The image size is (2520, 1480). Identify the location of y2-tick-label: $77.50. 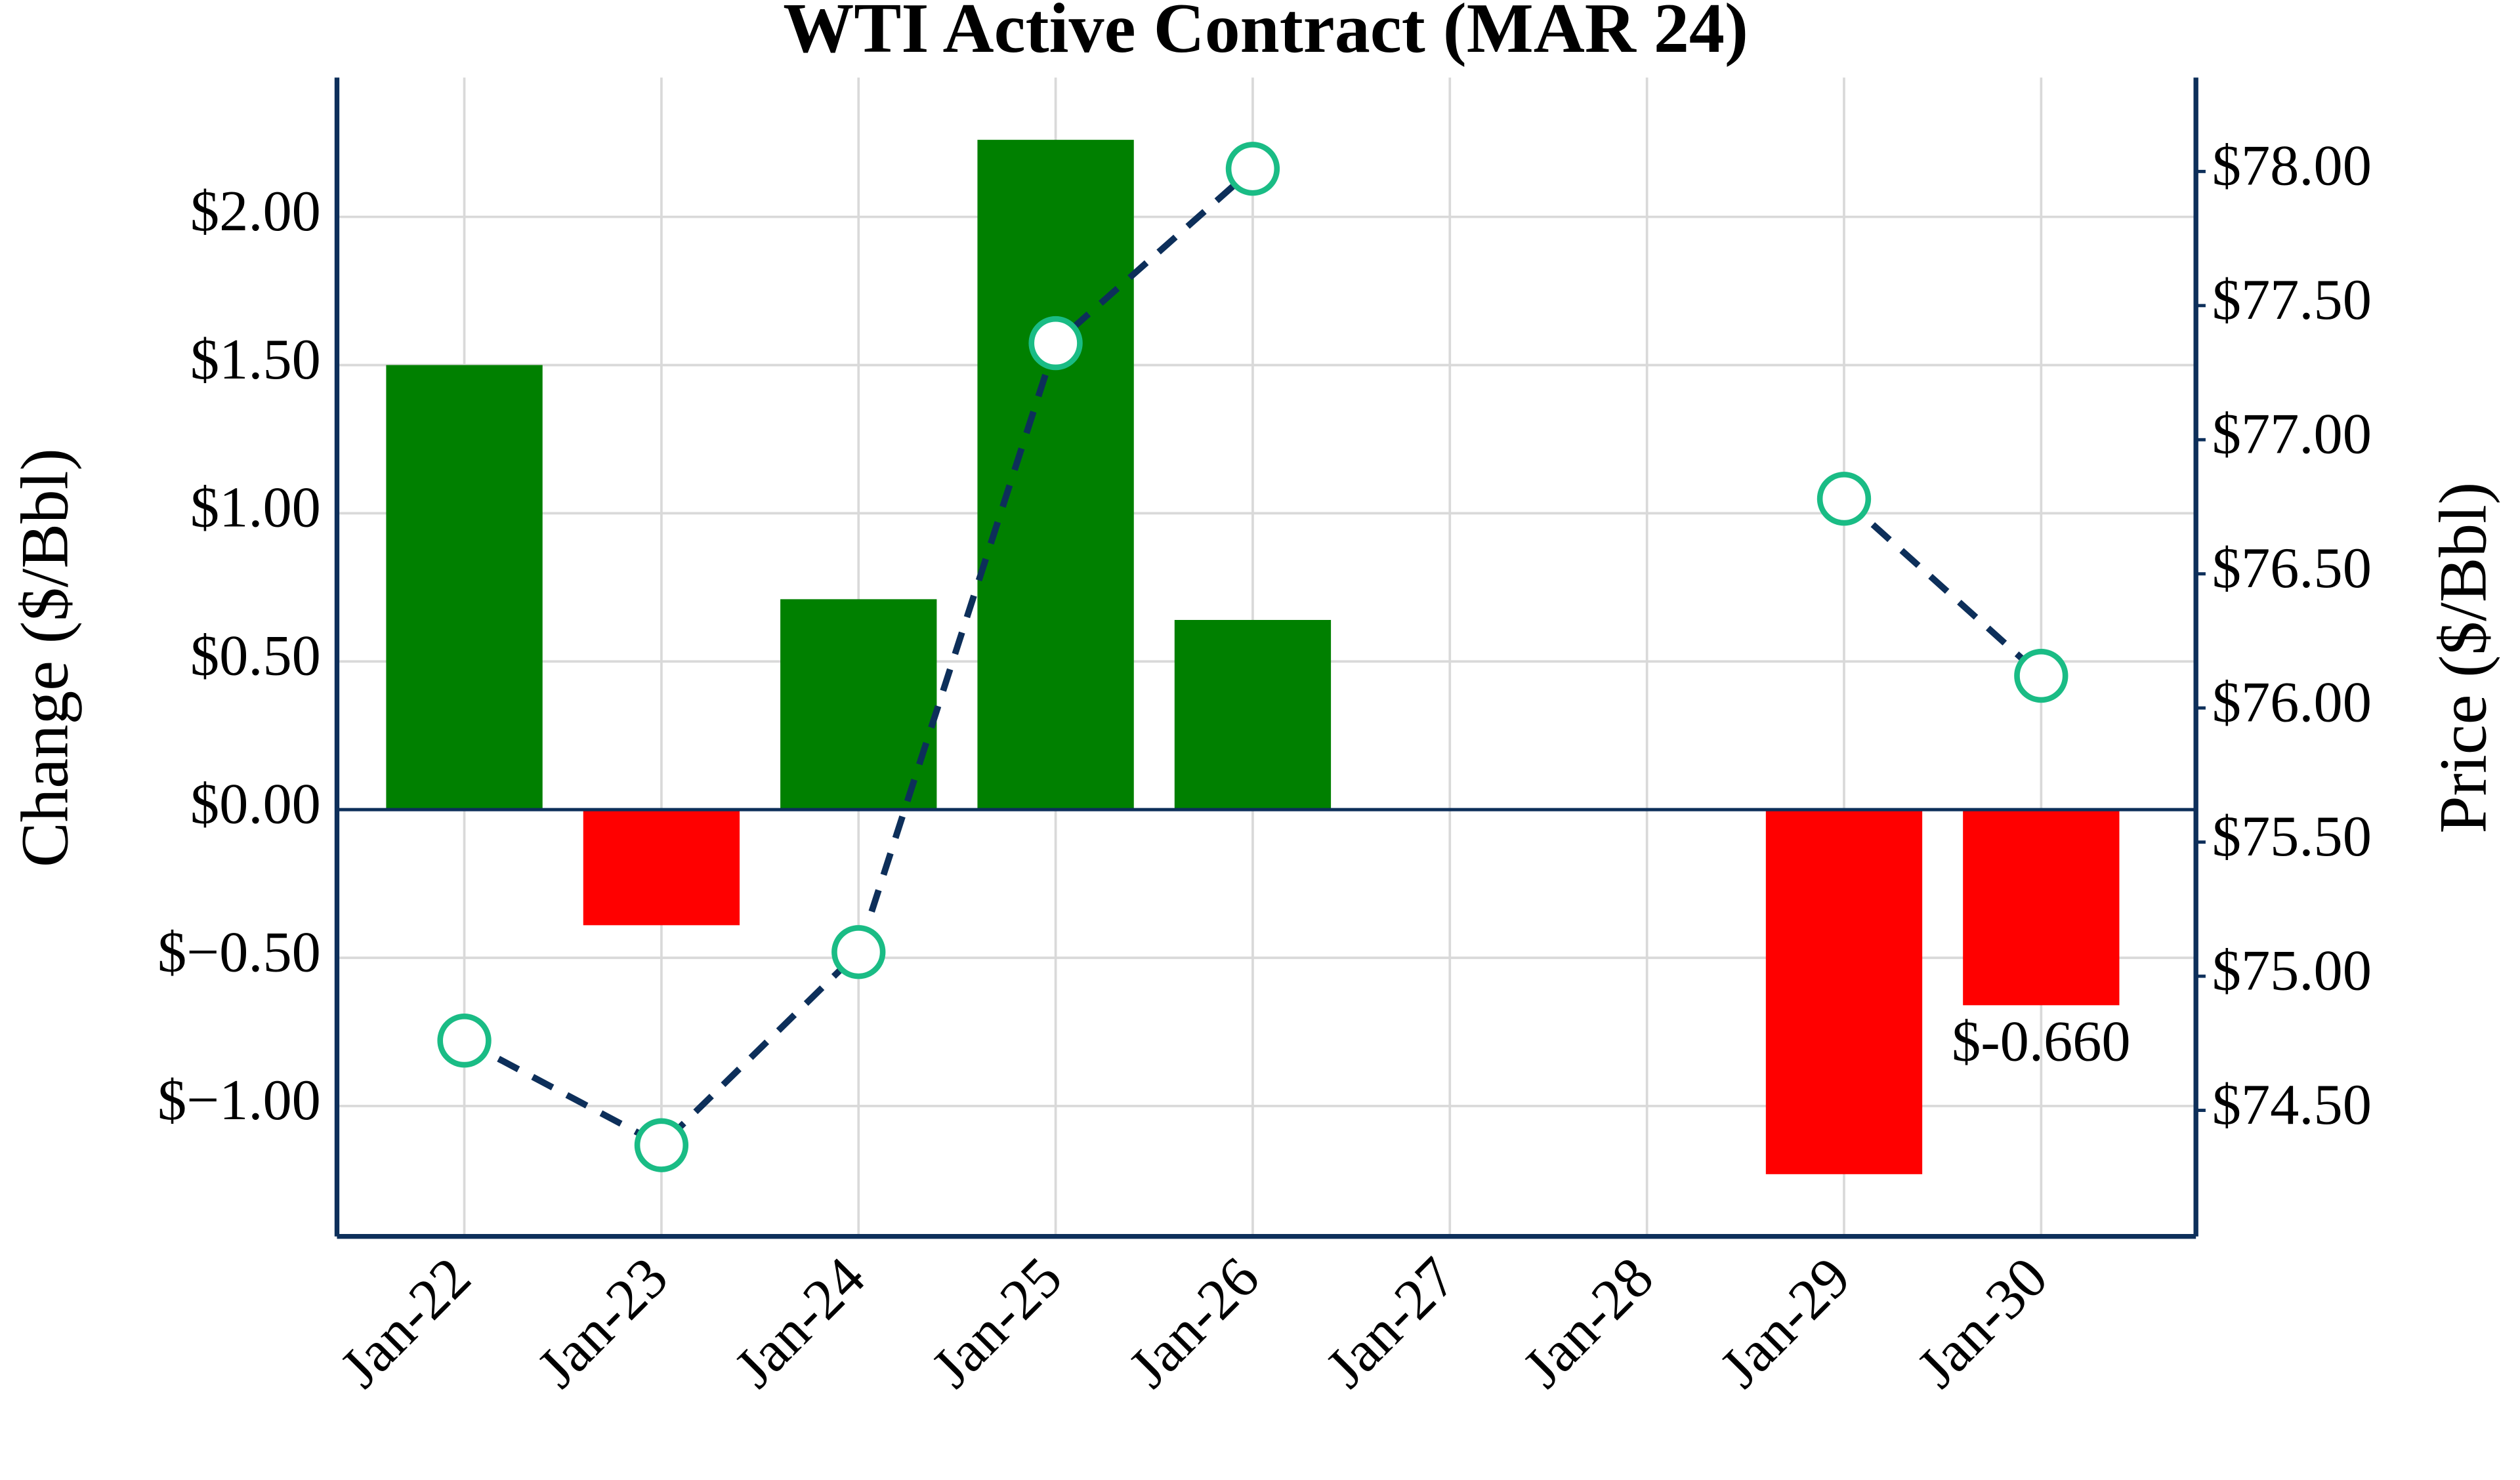
(2292, 300).